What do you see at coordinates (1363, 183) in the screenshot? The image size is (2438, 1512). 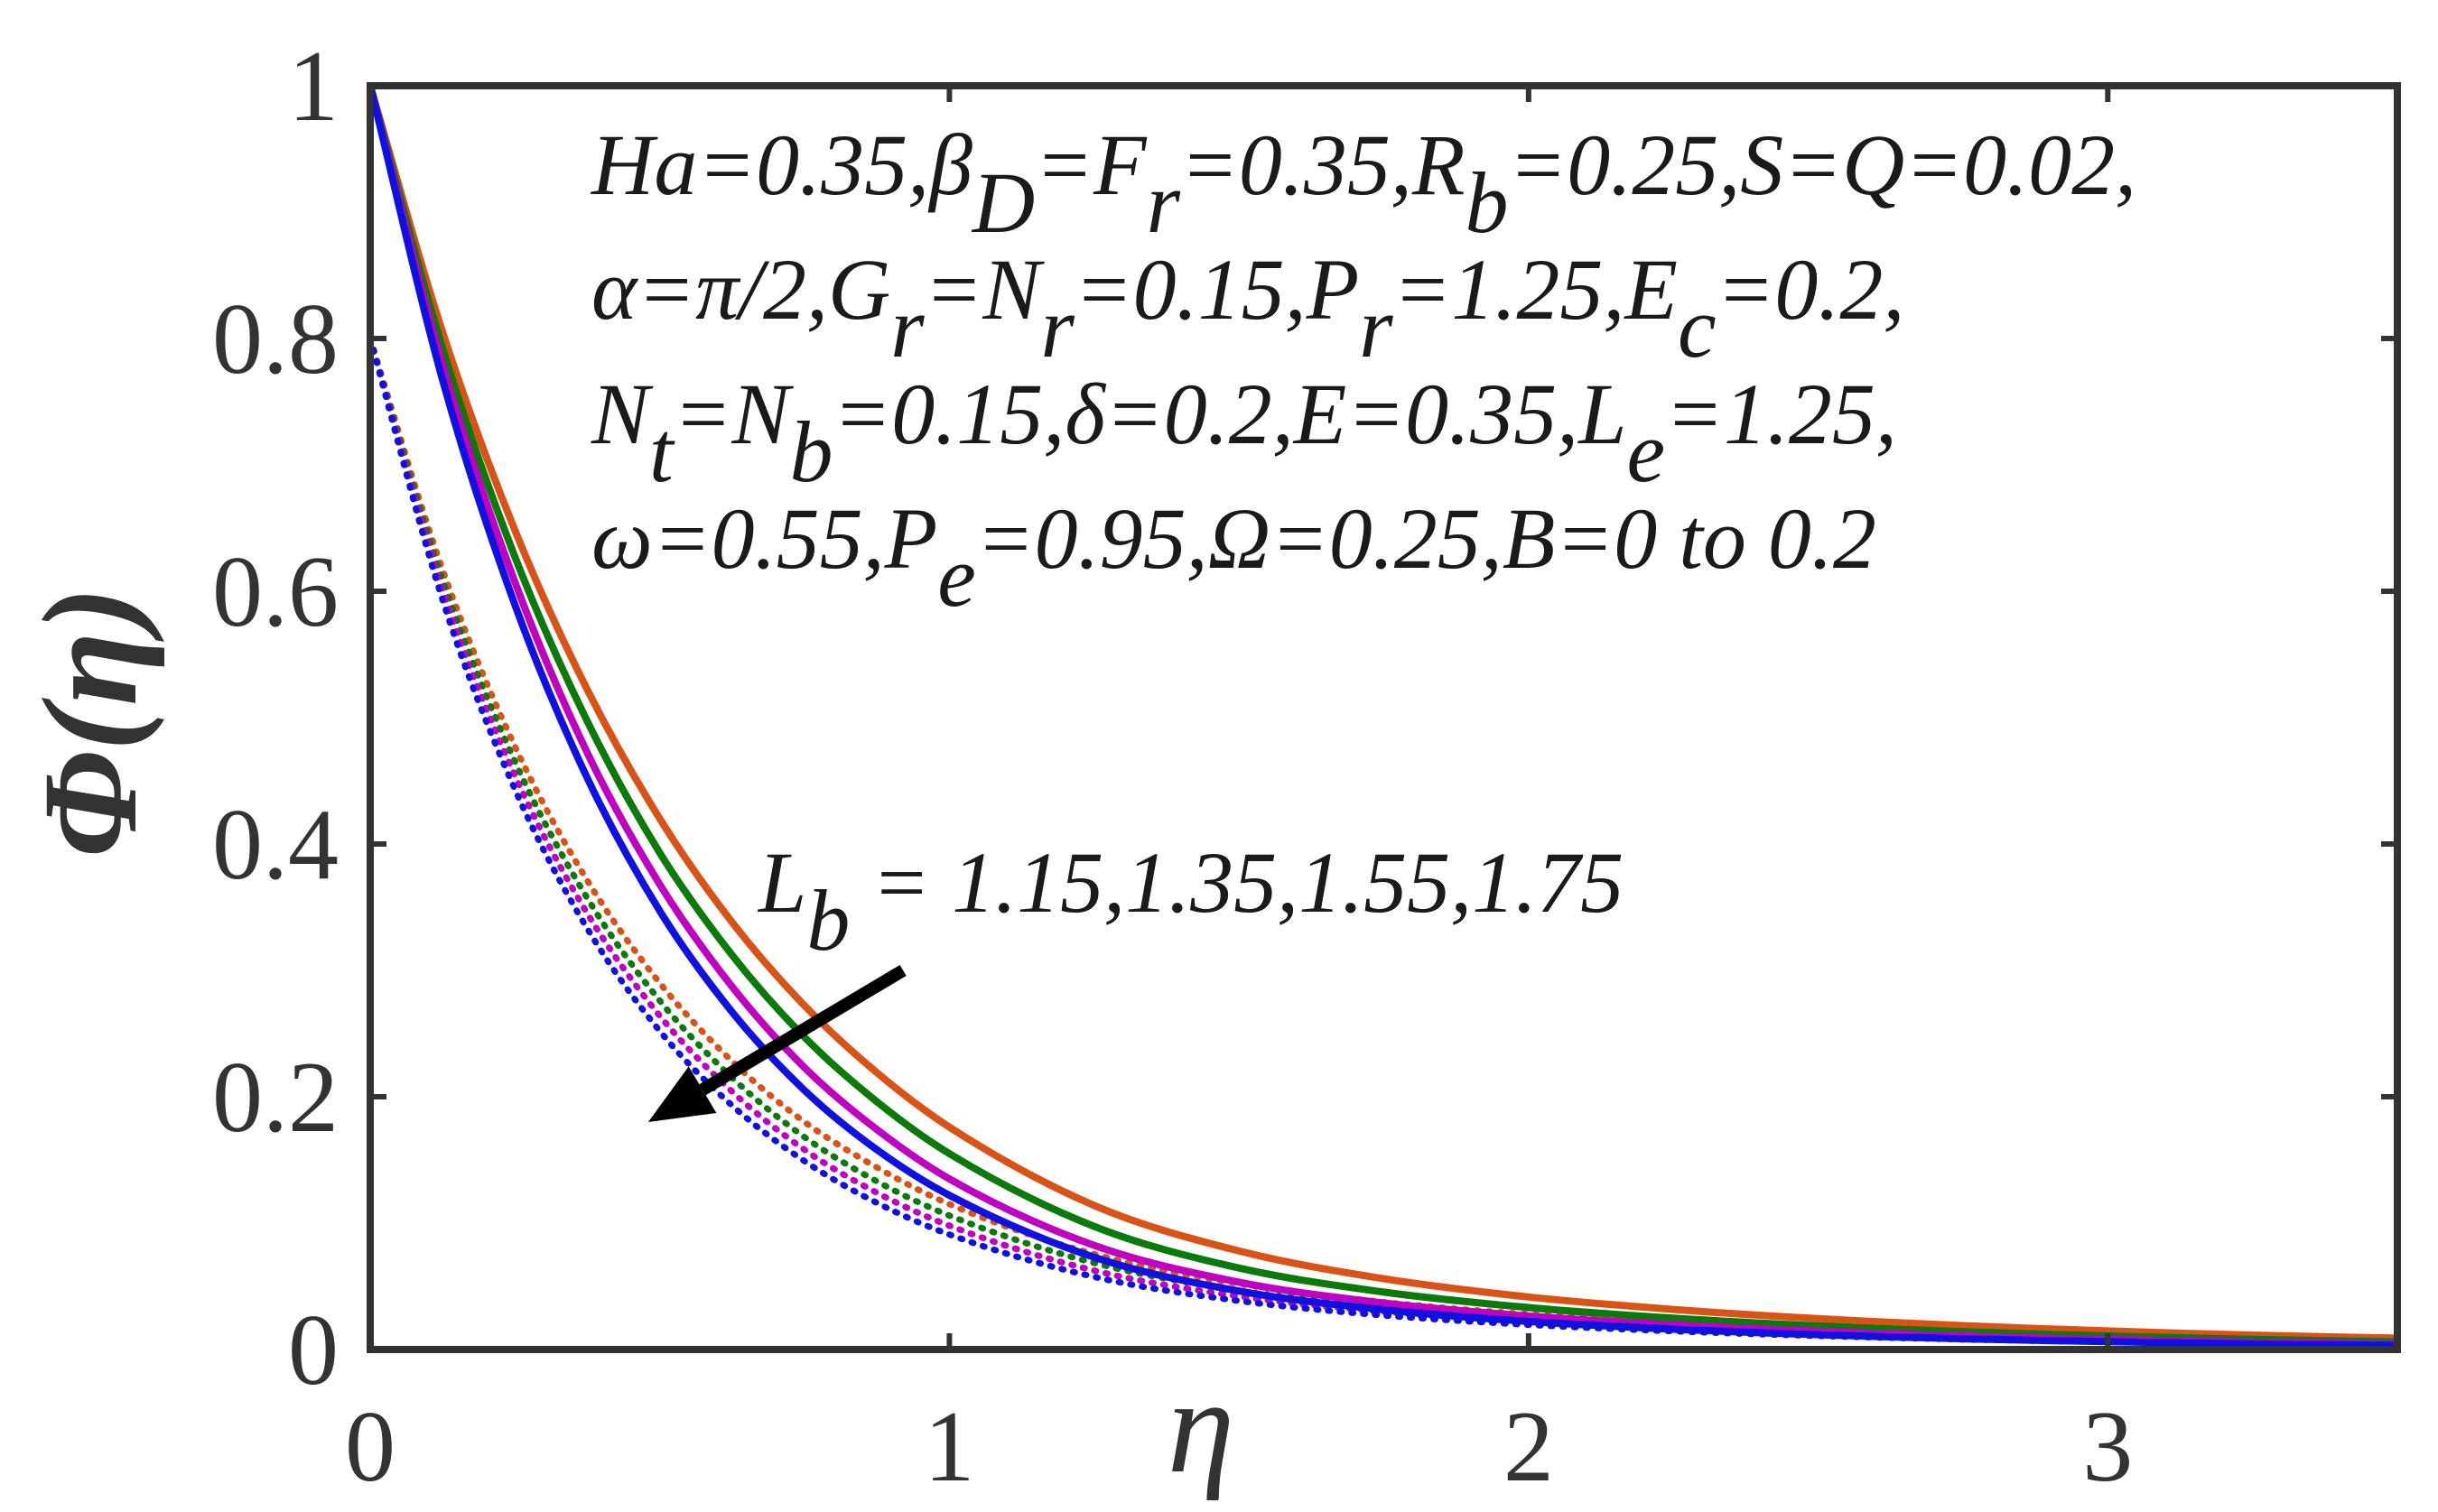 I see `parameter-line-1: Ha=0.35,βD=Fr=0.35,Rb=0.25,S=Q=0.02,` at bounding box center [1363, 183].